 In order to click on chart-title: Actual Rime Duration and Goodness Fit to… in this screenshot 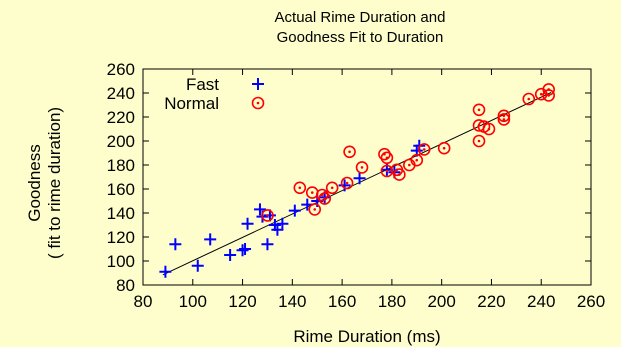, I will do `click(360, 27)`.